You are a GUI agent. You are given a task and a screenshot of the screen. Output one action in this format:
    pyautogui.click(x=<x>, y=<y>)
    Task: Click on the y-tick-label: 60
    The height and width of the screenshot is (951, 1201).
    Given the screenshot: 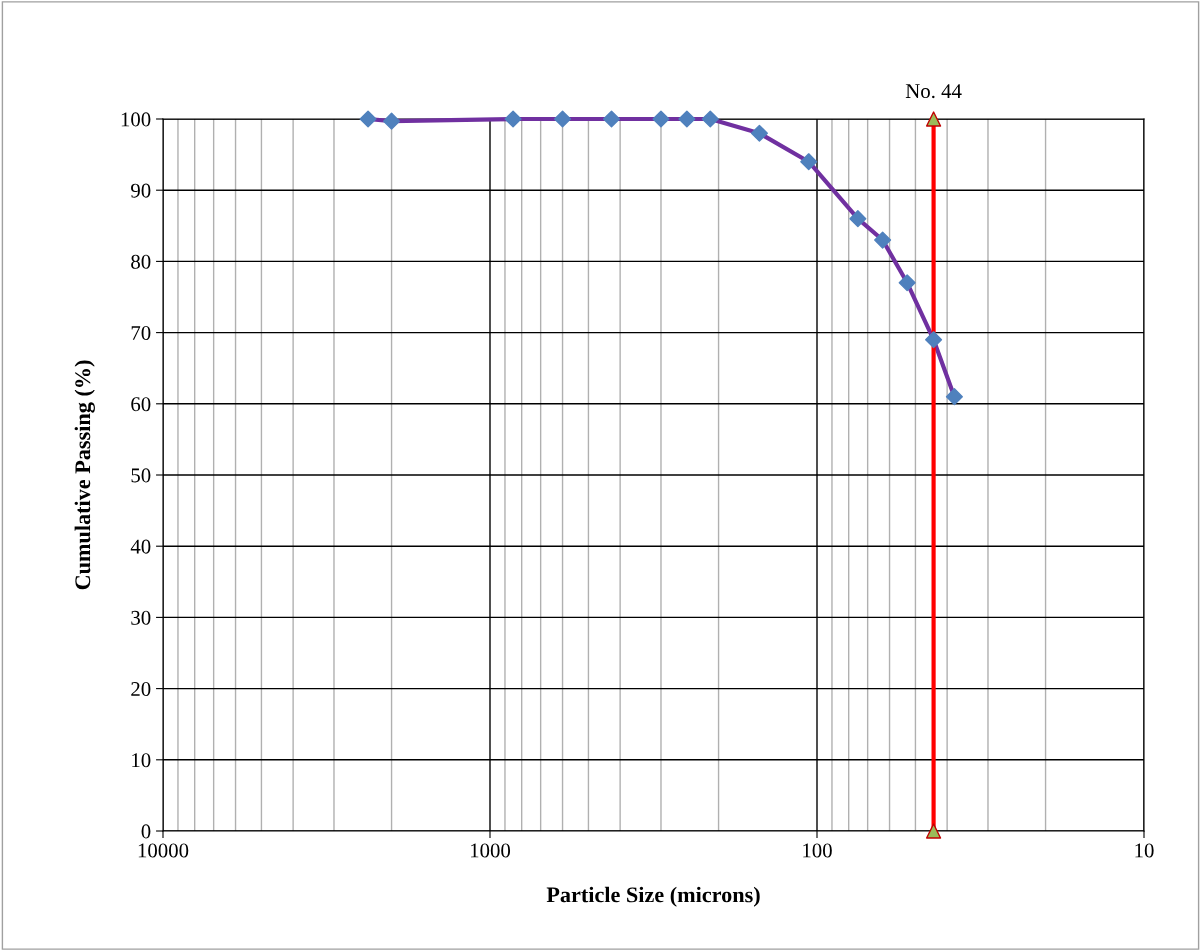 What is the action you would take?
    pyautogui.click(x=141, y=404)
    